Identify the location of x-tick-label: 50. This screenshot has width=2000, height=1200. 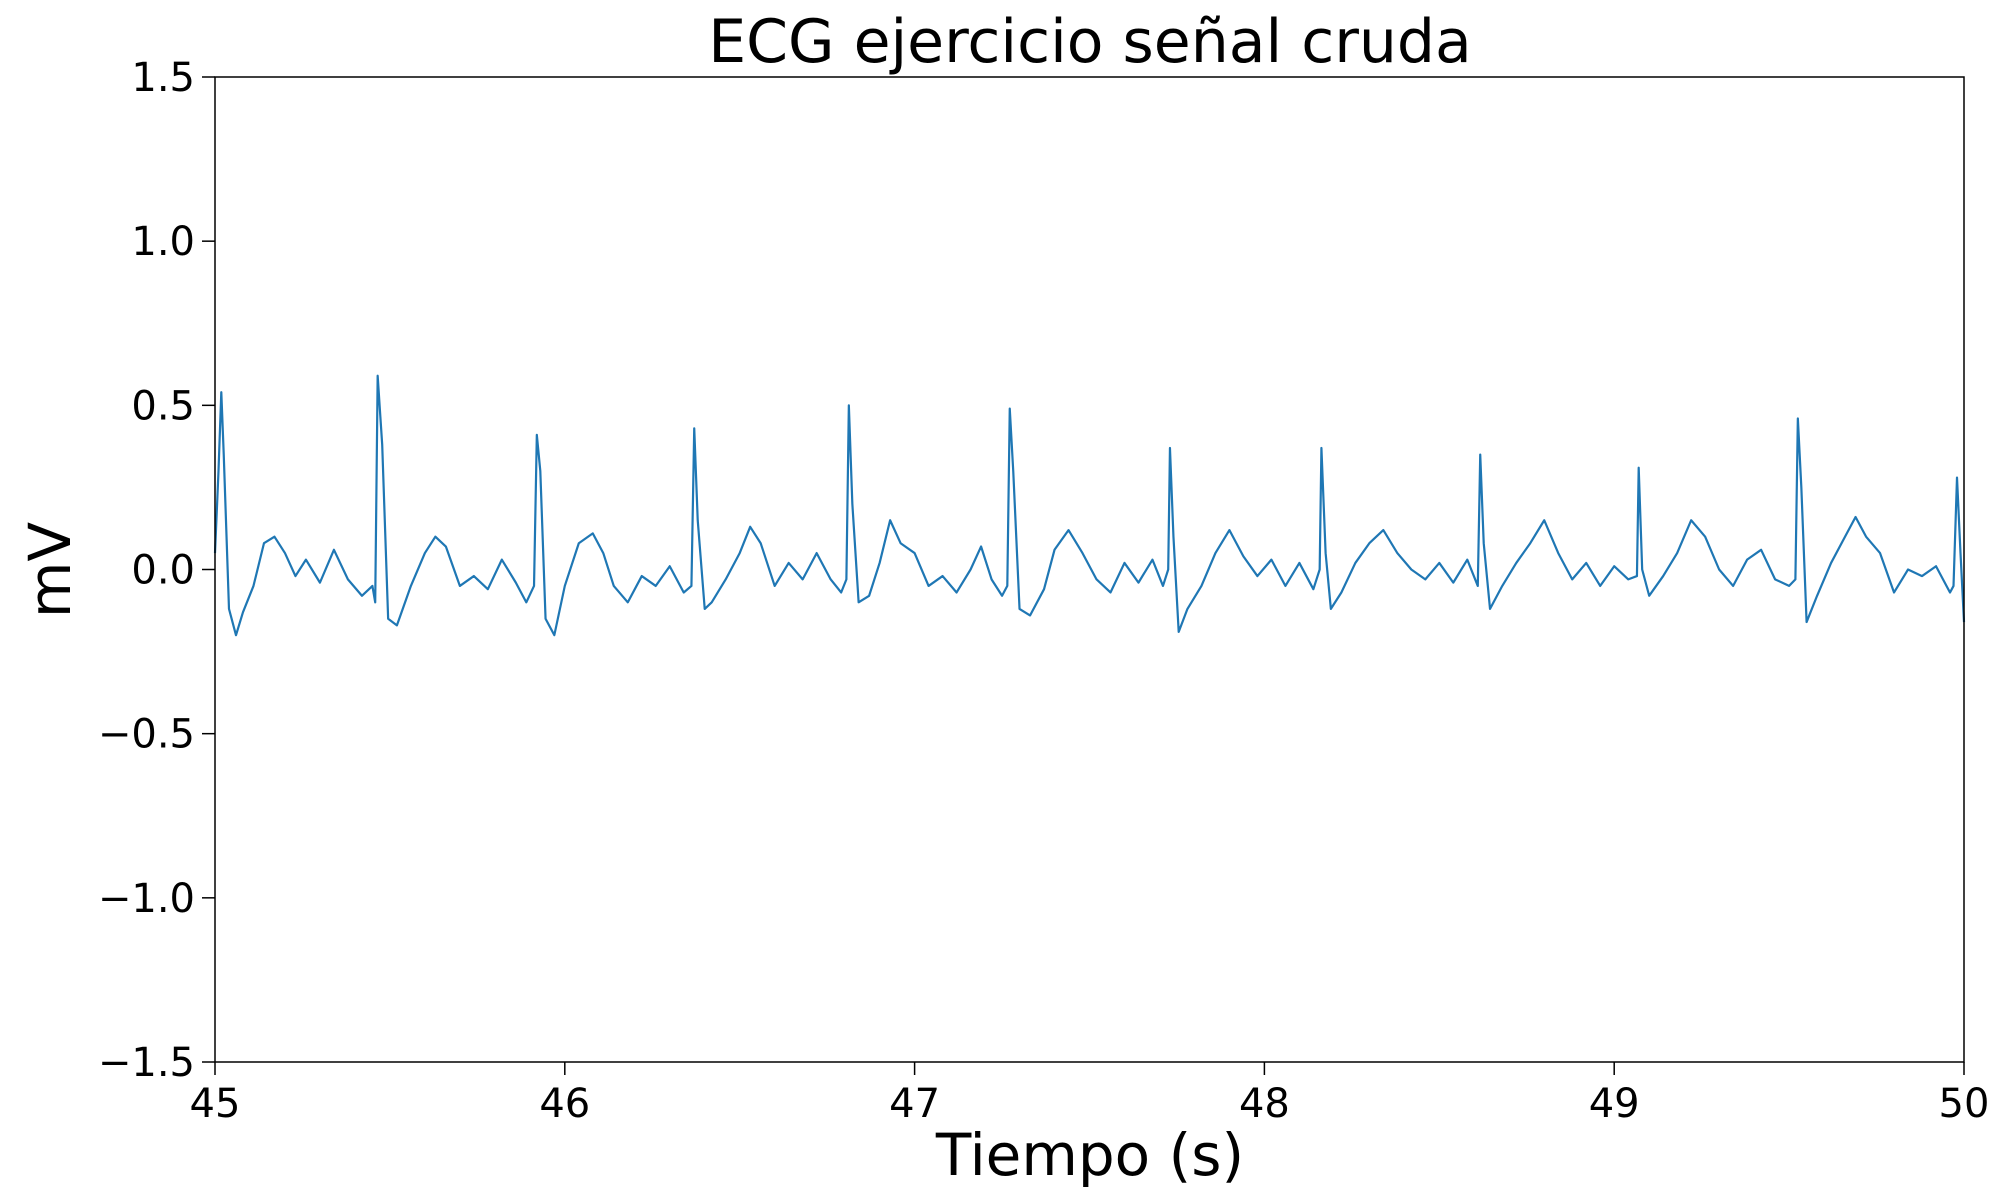
(1964, 1104).